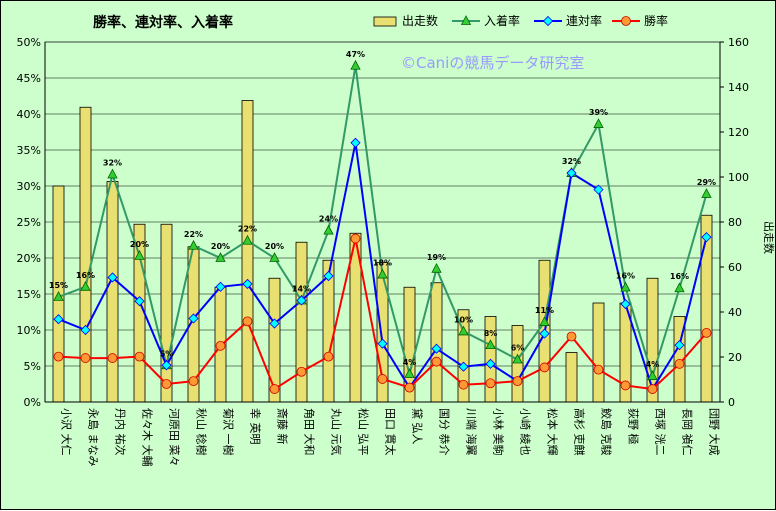 The image size is (776, 511). I want to click on y2-tick-label: 80, so click(735, 222).